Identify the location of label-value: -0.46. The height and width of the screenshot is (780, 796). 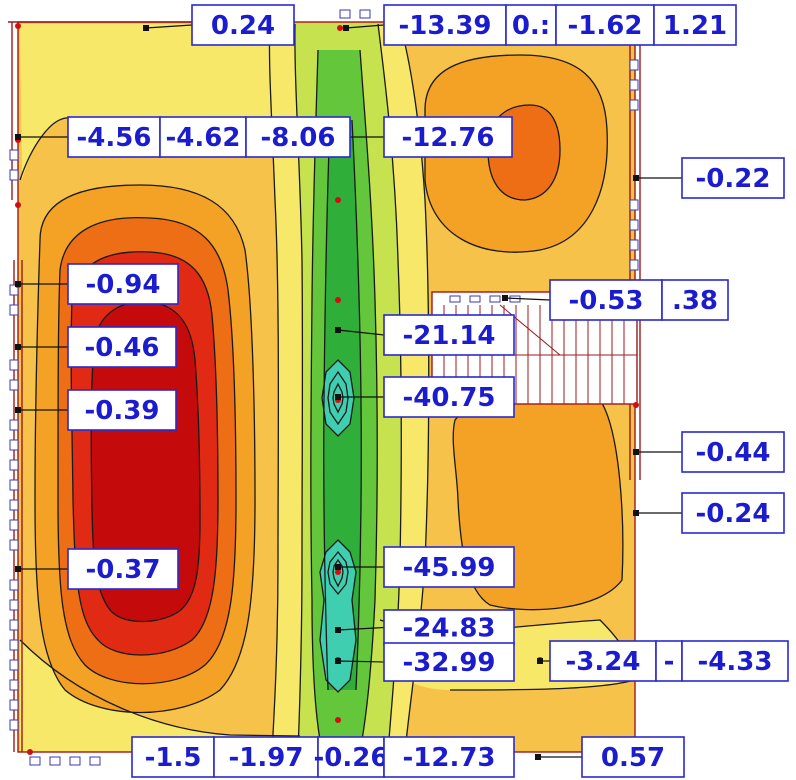
(122, 348).